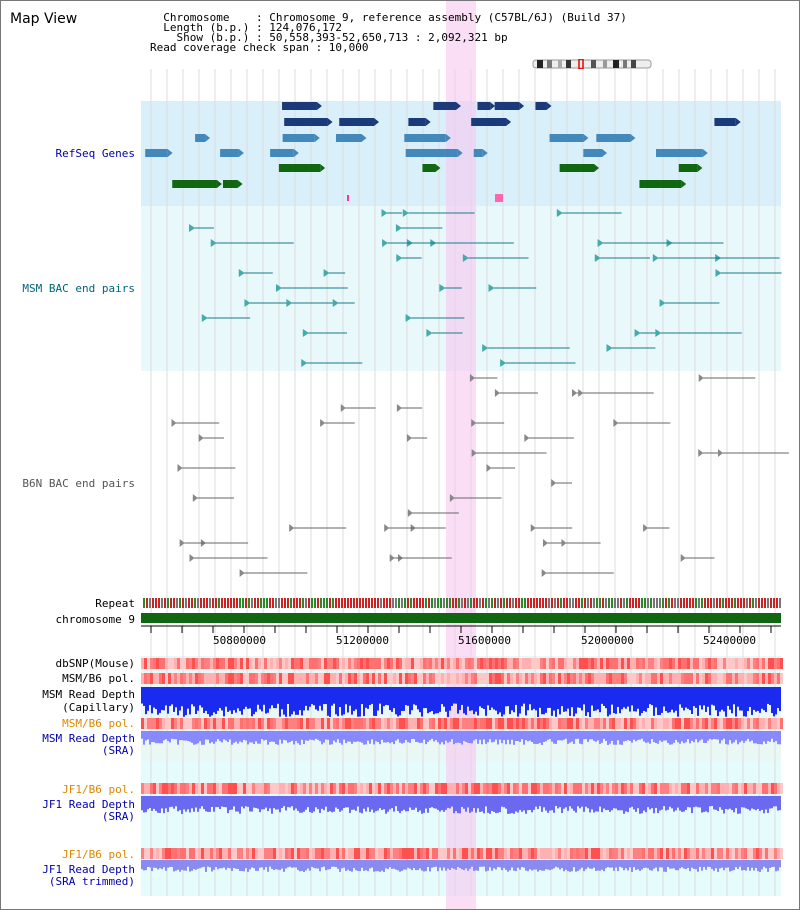  Describe the element at coordinates (414, 138) in the screenshot. I see `gene-feature` at that location.